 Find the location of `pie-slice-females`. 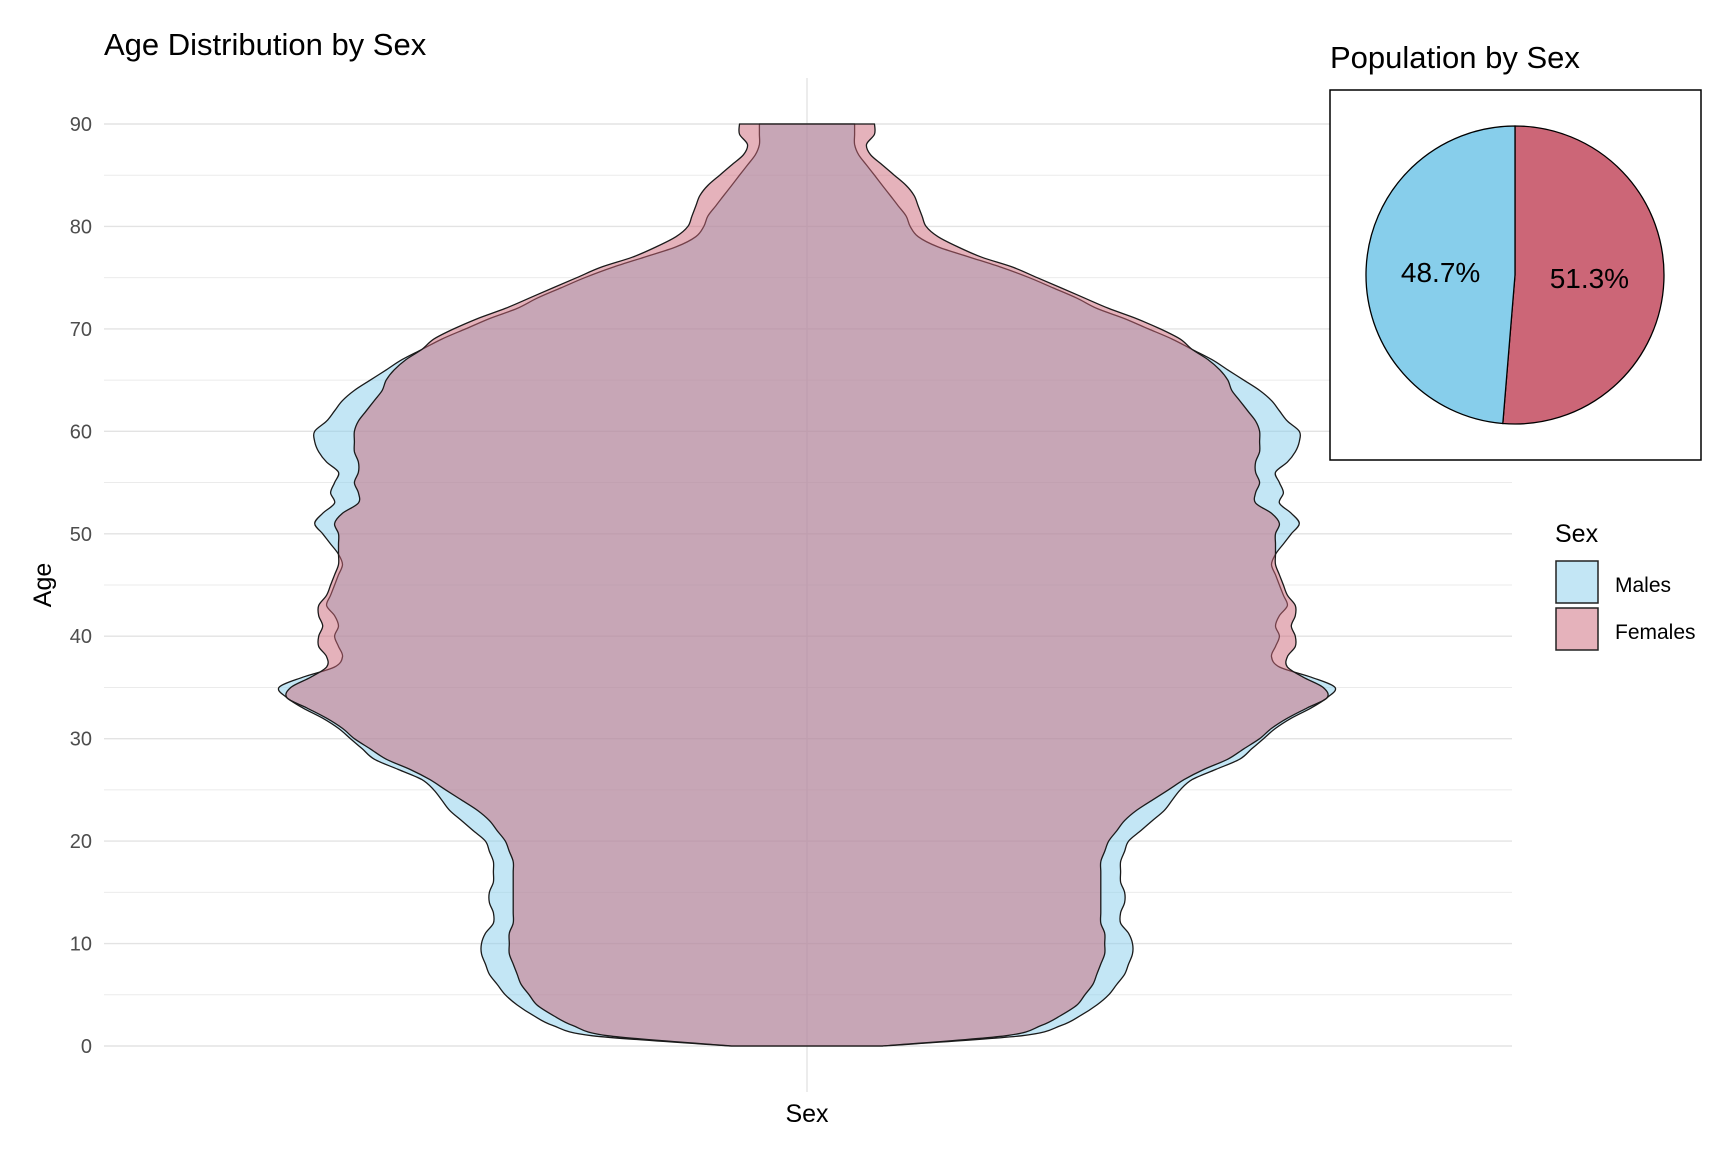

pie-slice-females is located at coordinates (1583, 275).